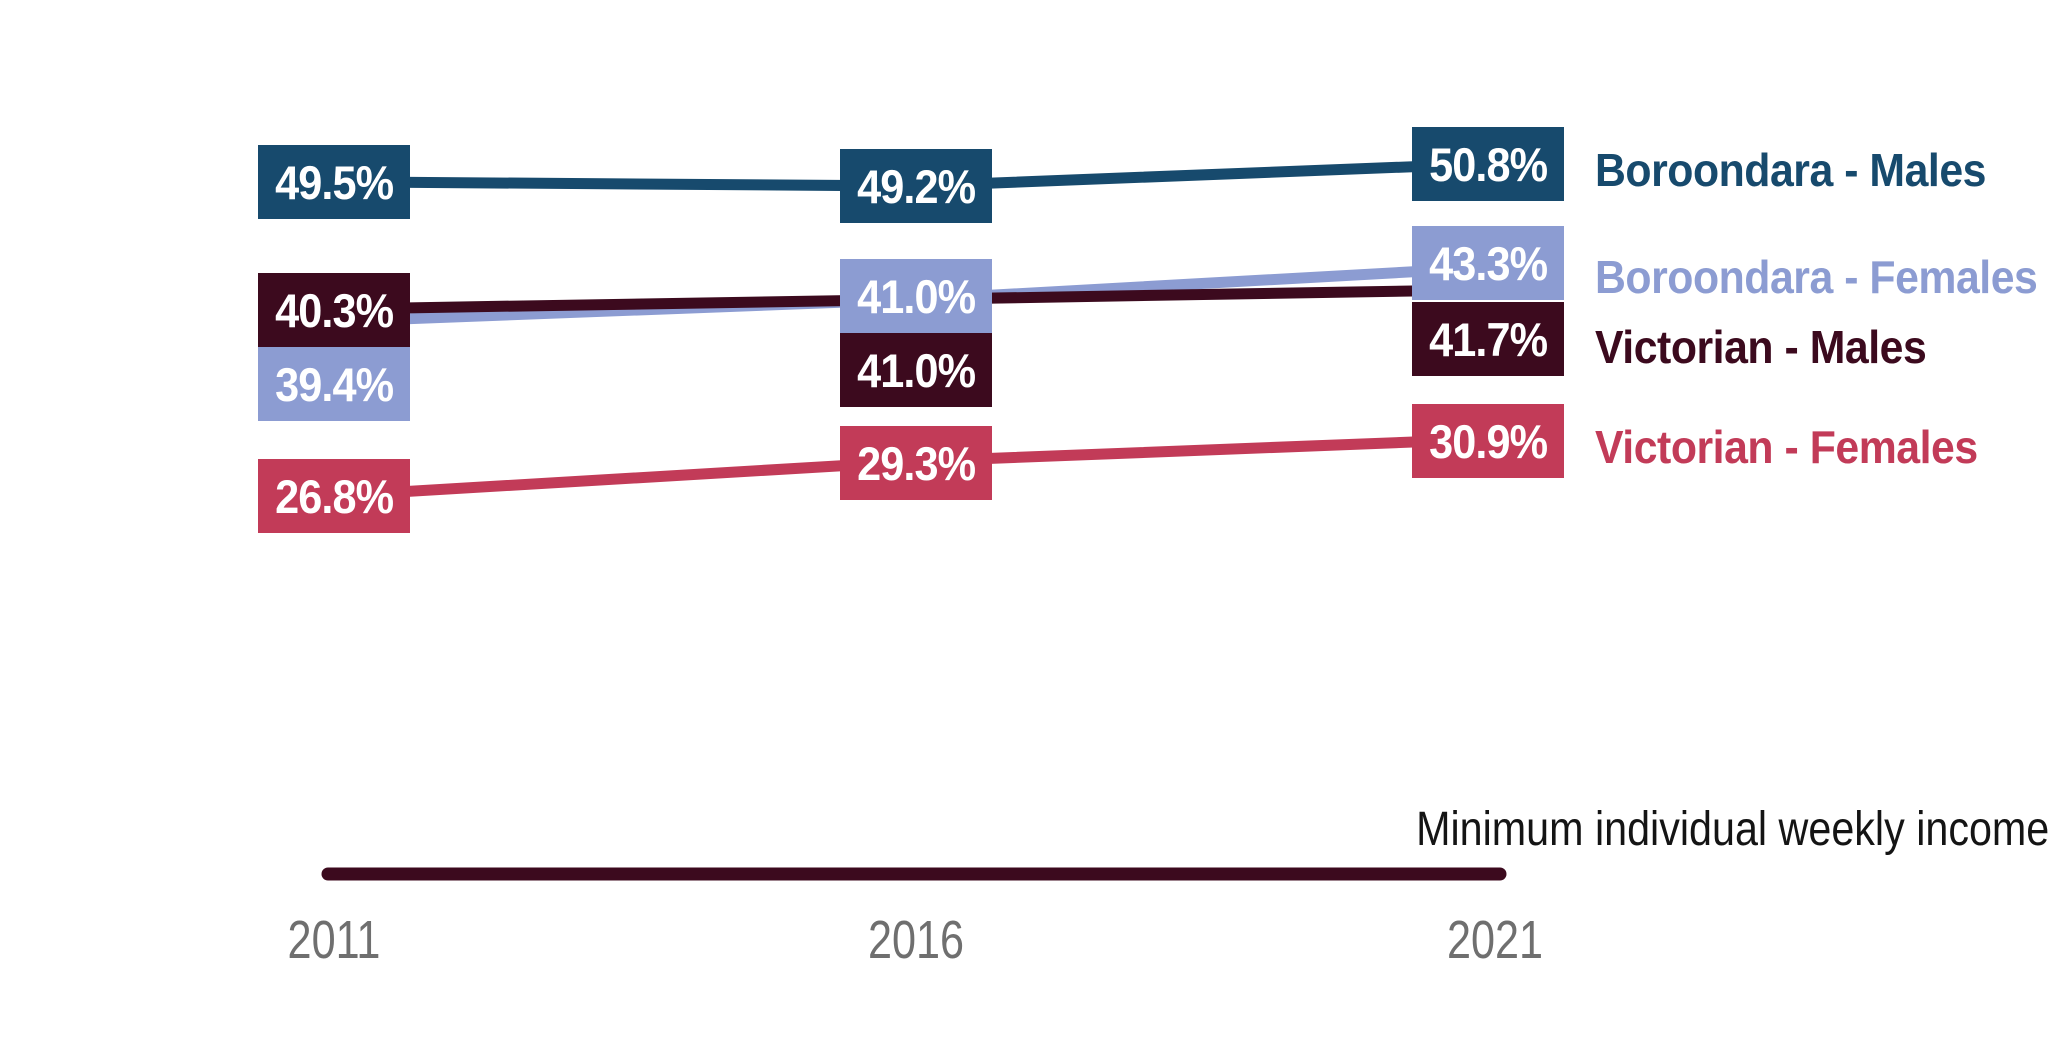 This screenshot has width=2069, height=1056. I want to click on value-label-text: 30.9%, so click(1488, 441).